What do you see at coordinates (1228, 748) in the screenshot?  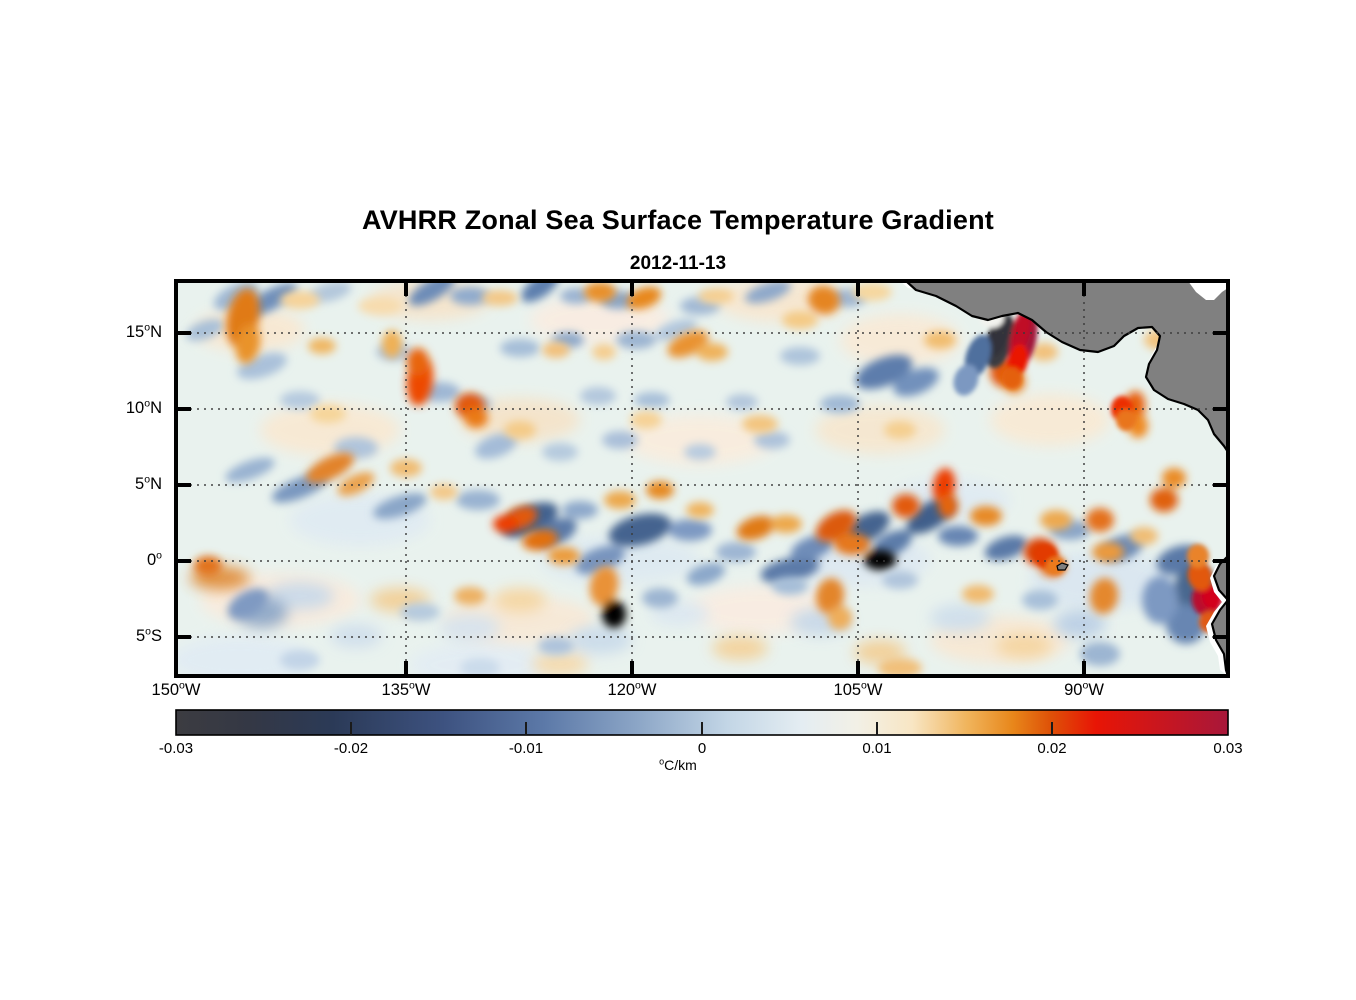 I see `colorbar-tick-label-6: 0.03` at bounding box center [1228, 748].